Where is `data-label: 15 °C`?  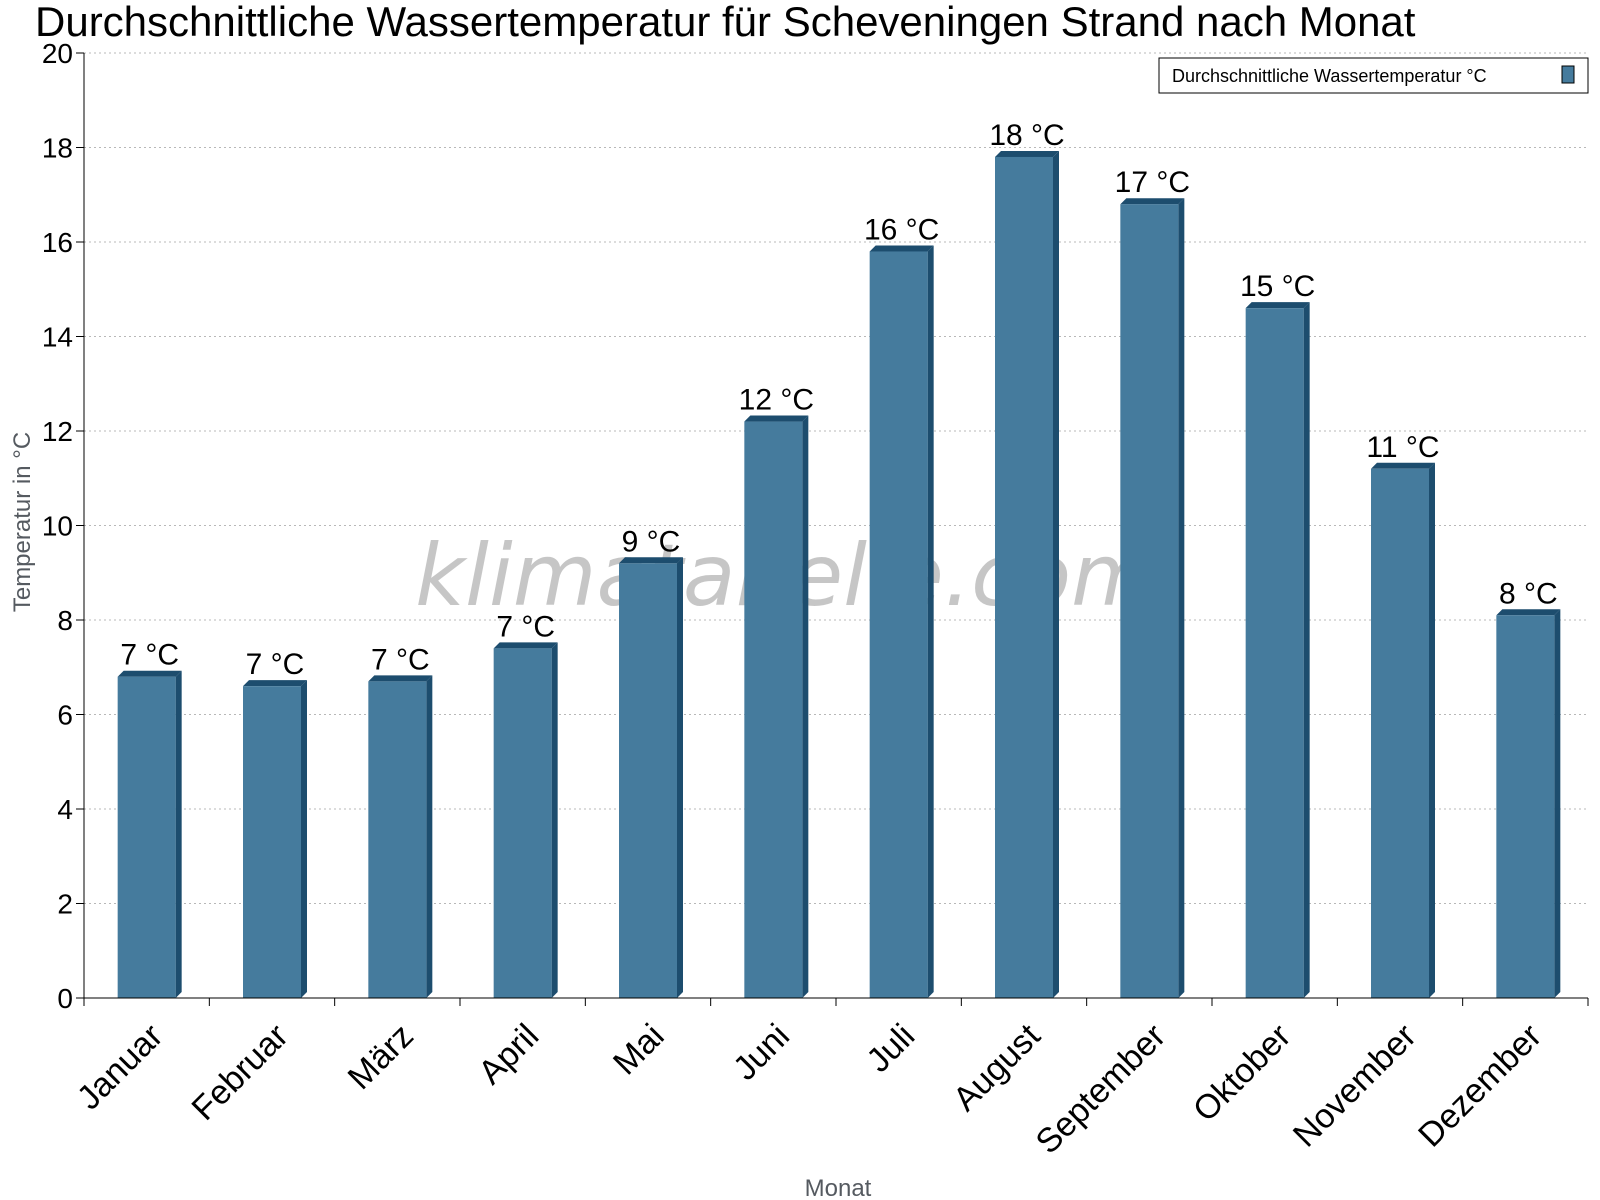 data-label: 15 °C is located at coordinates (1277, 286).